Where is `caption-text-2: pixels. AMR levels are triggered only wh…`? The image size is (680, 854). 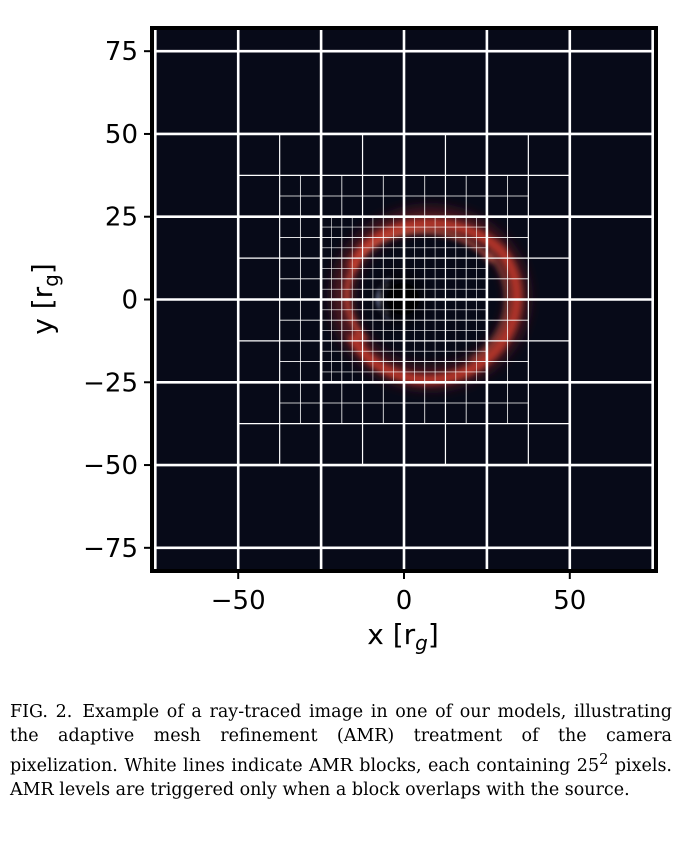 caption-text-2: pixels. AMR levels are triggered only wh… is located at coordinates (341, 777).